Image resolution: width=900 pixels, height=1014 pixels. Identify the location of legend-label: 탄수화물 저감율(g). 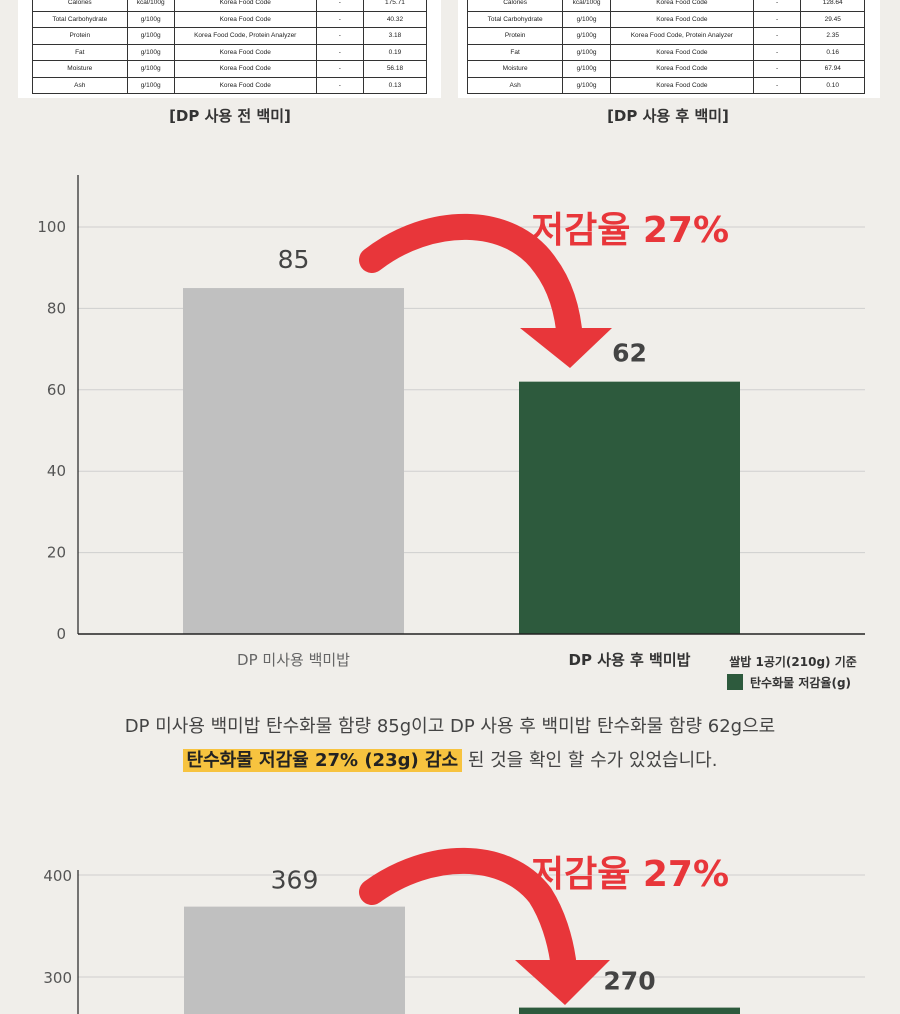
(800, 682).